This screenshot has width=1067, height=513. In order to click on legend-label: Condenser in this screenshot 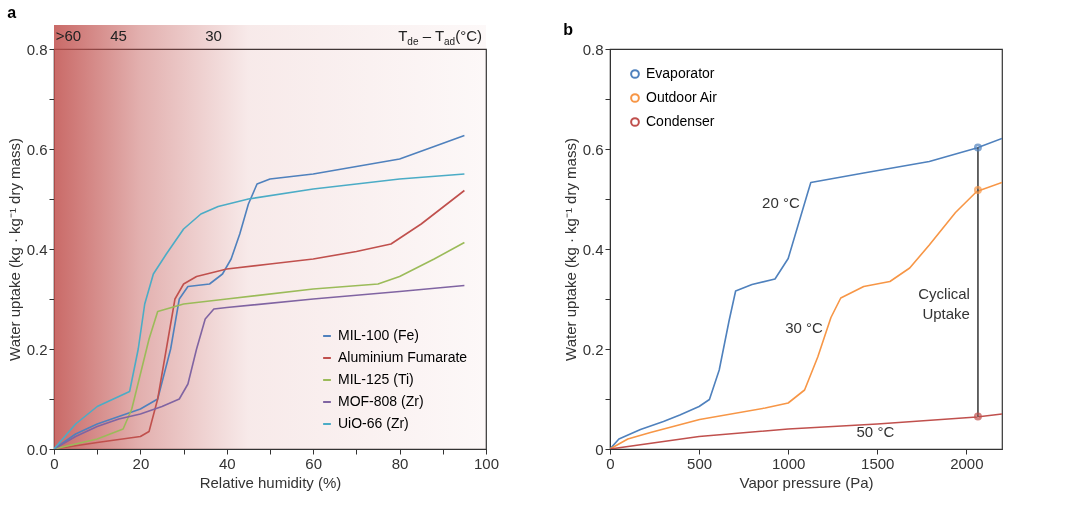, I will do `click(680, 121)`.